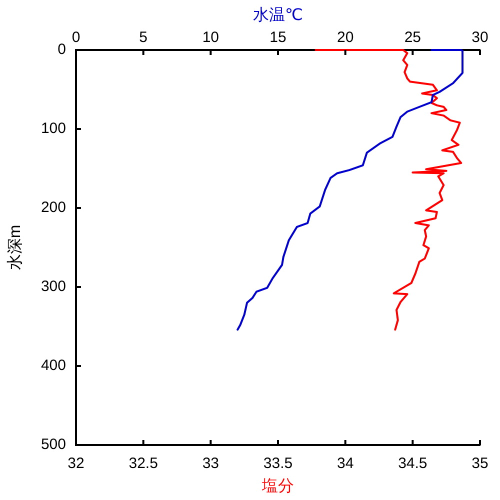 The image size is (500, 500). What do you see at coordinates (345, 463) in the screenshot?
I see `x-tick-label: 34` at bounding box center [345, 463].